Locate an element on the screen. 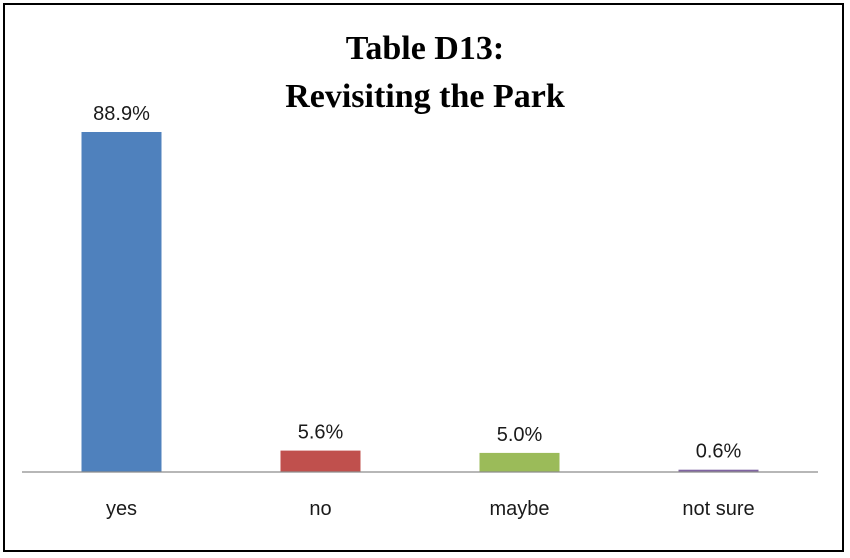 The image size is (850, 558). bar-yes is located at coordinates (121, 302).